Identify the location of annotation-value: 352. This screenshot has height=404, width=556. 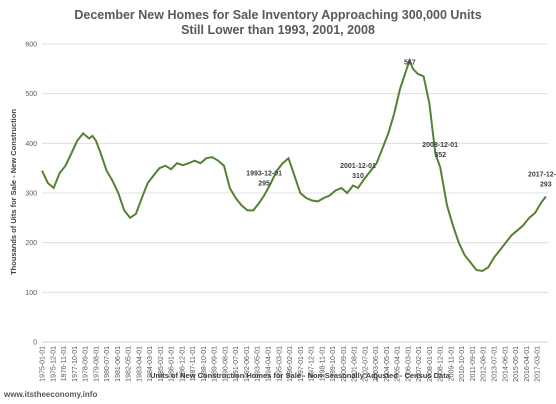
(440, 155).